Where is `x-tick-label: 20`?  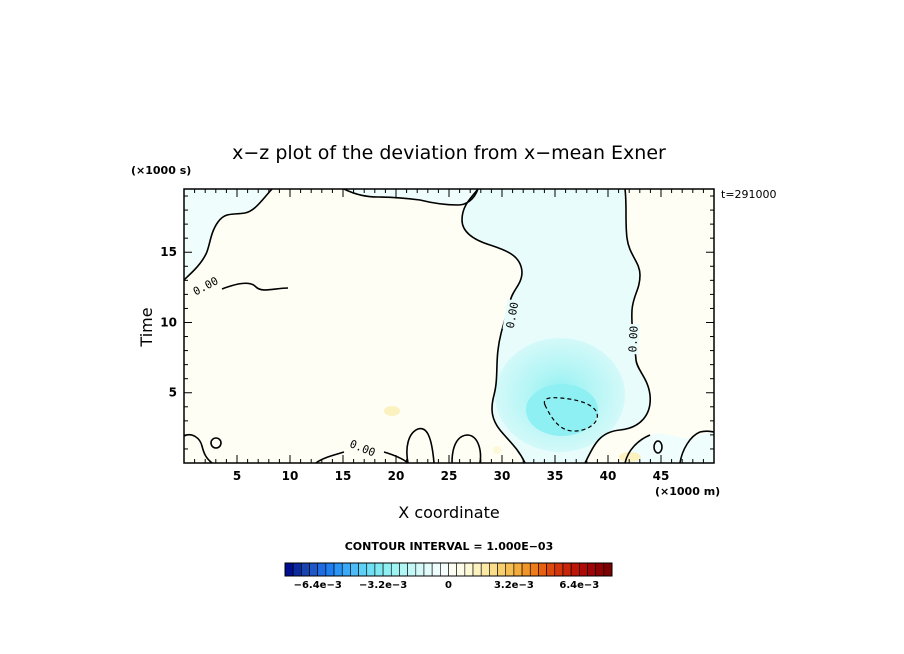 x-tick-label: 20 is located at coordinates (396, 476).